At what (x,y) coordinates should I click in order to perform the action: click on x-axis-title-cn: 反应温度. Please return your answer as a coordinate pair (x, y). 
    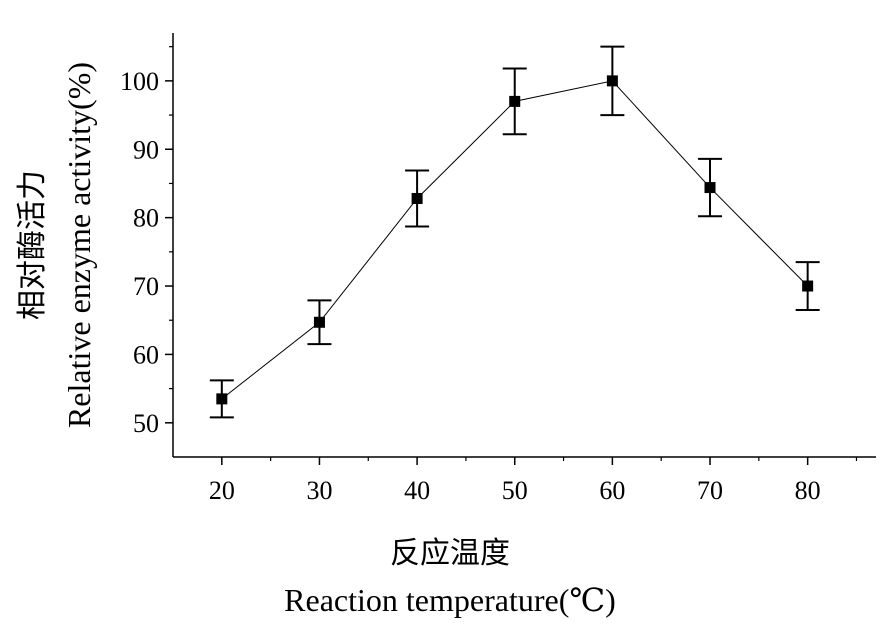
    Looking at the image, I should click on (450, 553).